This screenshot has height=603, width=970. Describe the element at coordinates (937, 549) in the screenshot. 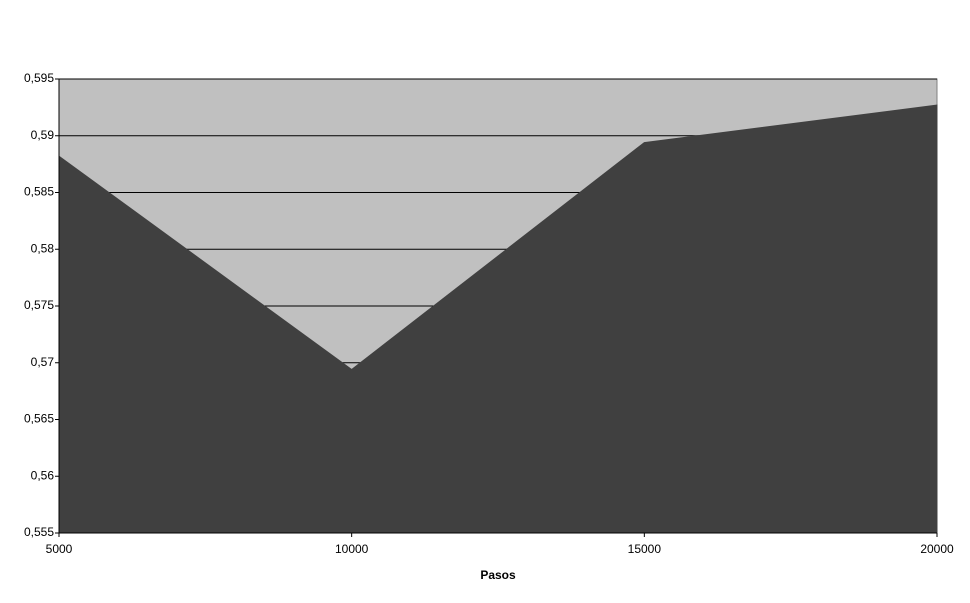

I see `x-tick-label: 20000` at that location.